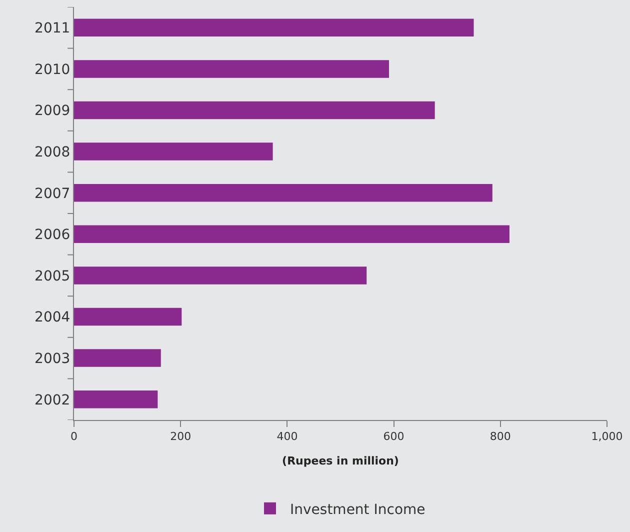  I want to click on x-tick-label: 1,000, so click(607, 437).